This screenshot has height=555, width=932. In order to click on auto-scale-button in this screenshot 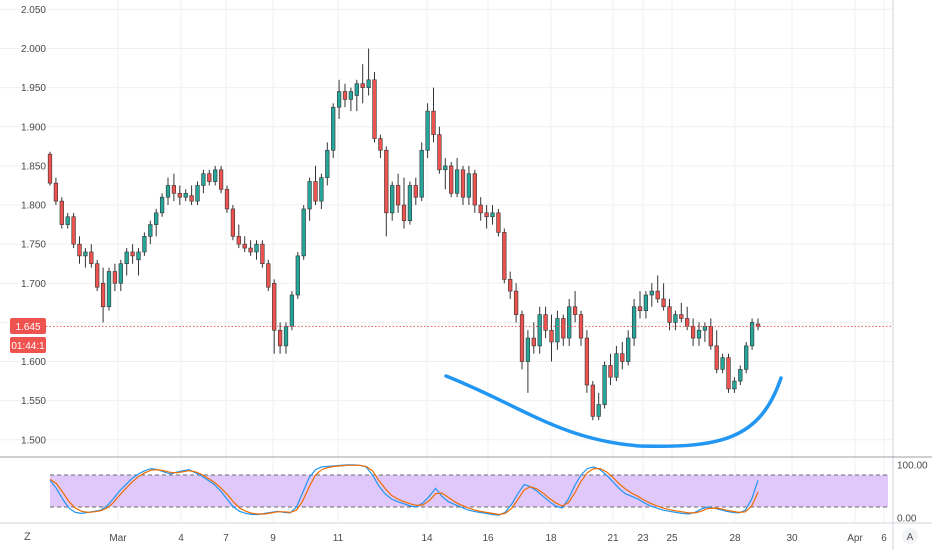, I will do `click(910, 536)`.